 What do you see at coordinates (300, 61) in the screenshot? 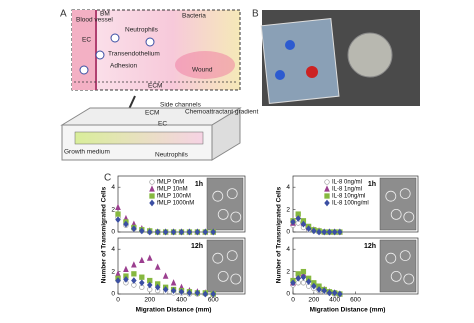
I see `device-photo` at bounding box center [300, 61].